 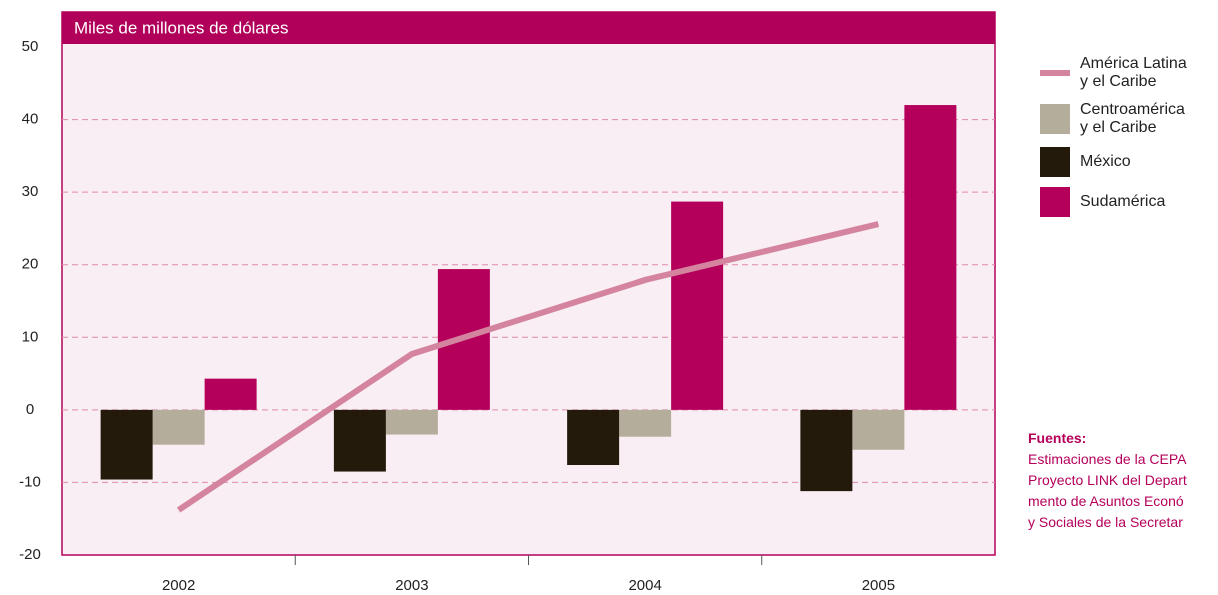 I want to click on legend-label: América Latina y el Caribe, so click(x=1133, y=72).